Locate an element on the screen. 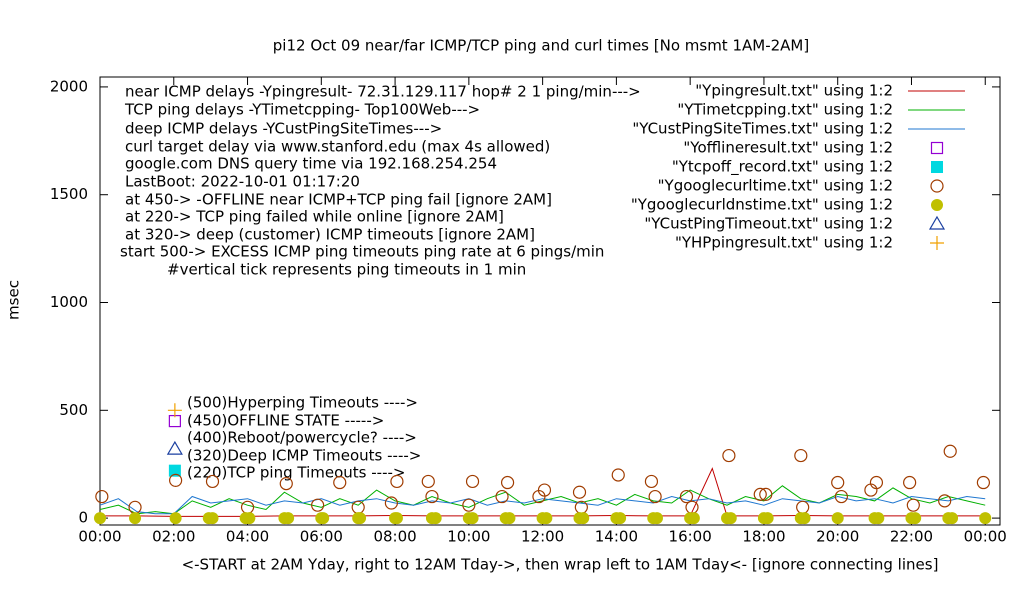 The image size is (1020, 600). legend-label: "YHPpingresult.txt" using 1:2 is located at coordinates (784, 243).